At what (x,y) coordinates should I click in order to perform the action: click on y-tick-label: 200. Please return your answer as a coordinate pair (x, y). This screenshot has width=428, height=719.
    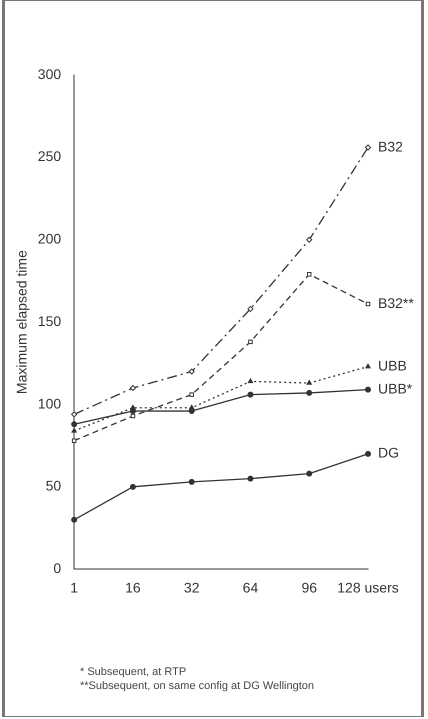
    Looking at the image, I should click on (50, 238).